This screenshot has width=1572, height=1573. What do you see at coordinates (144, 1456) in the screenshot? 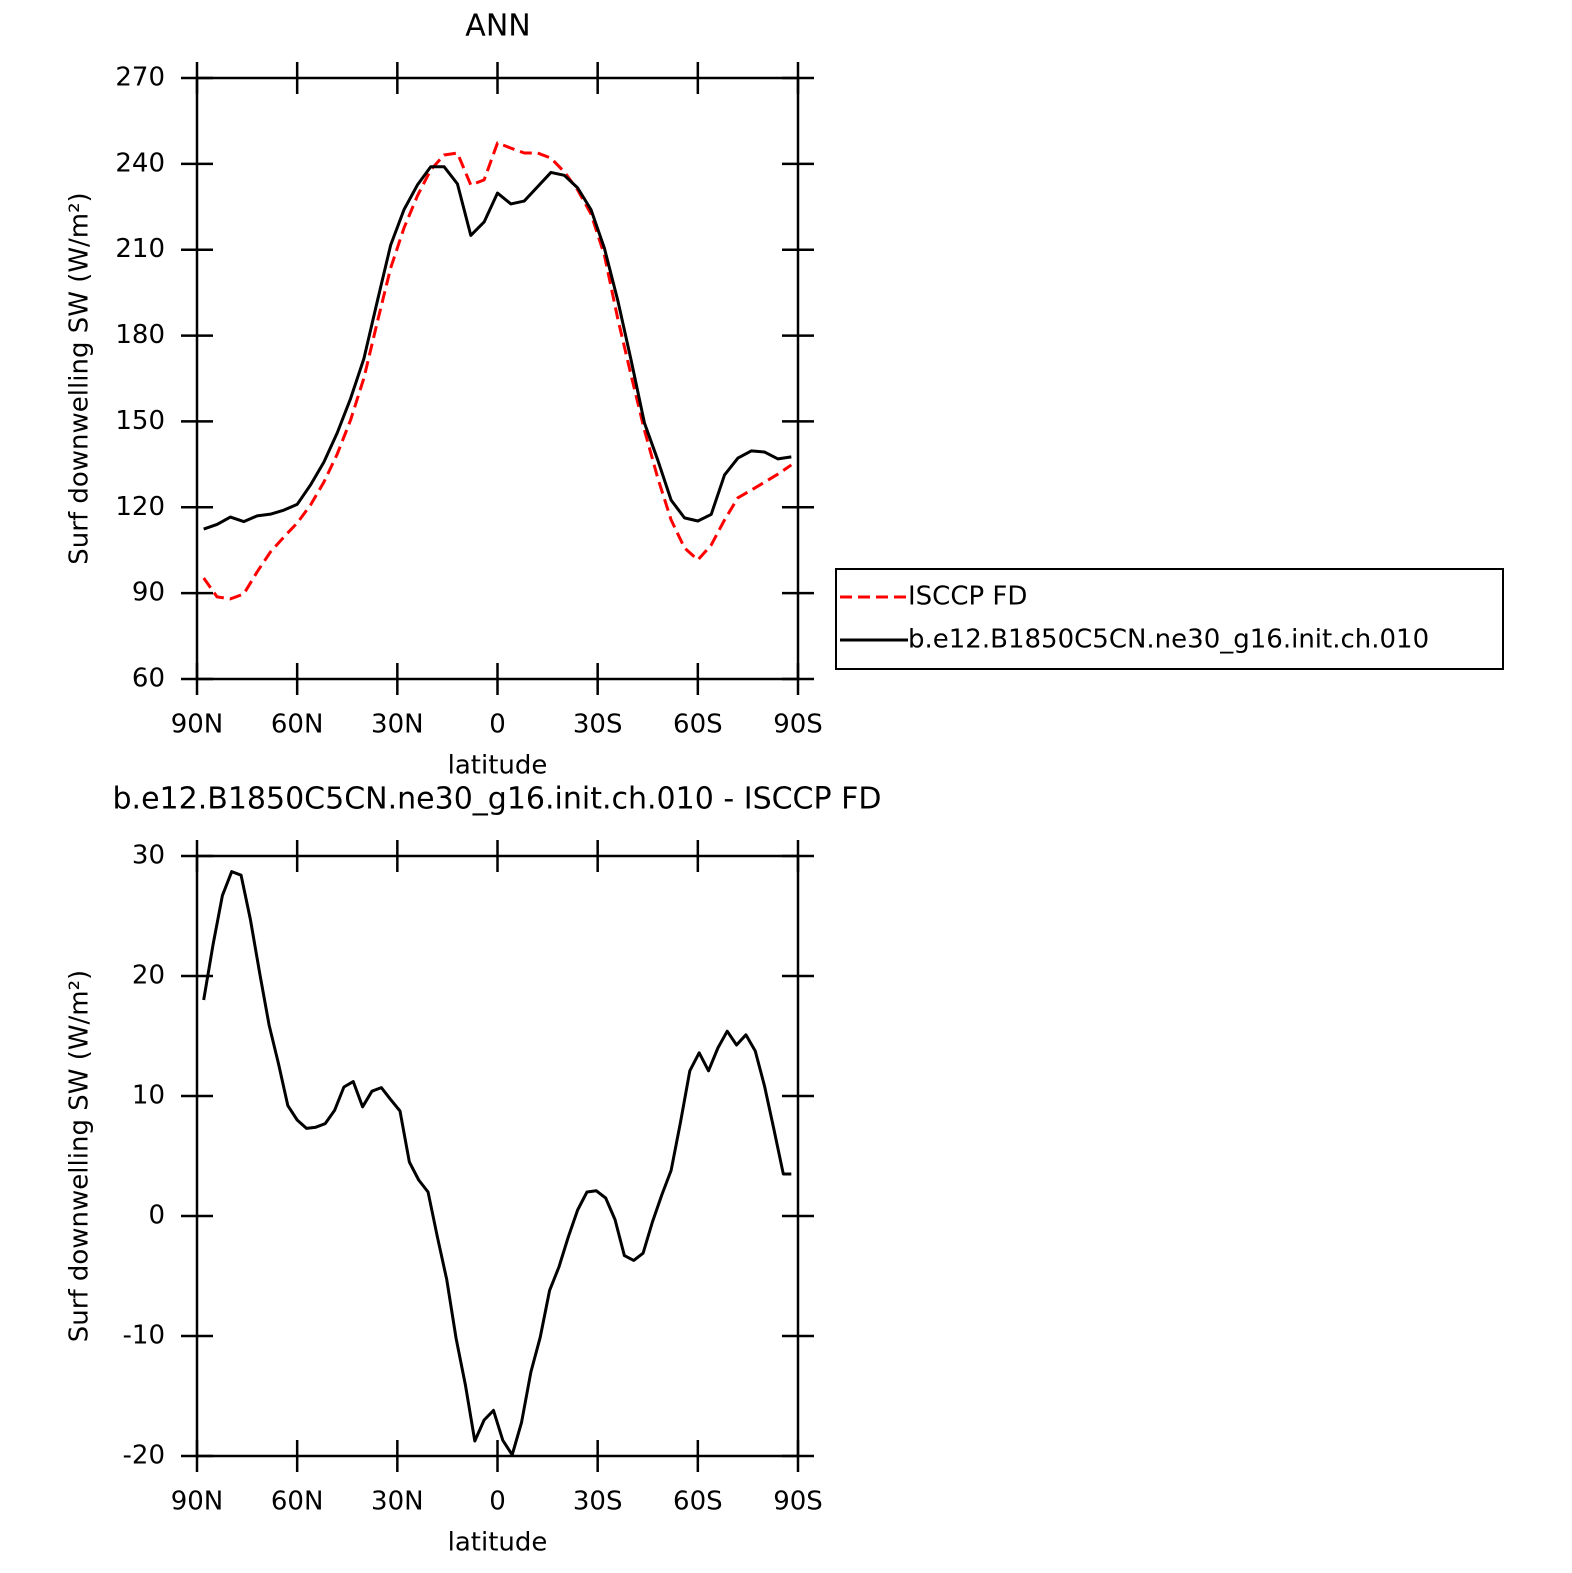
I see `y-tick-label: -20` at bounding box center [144, 1456].